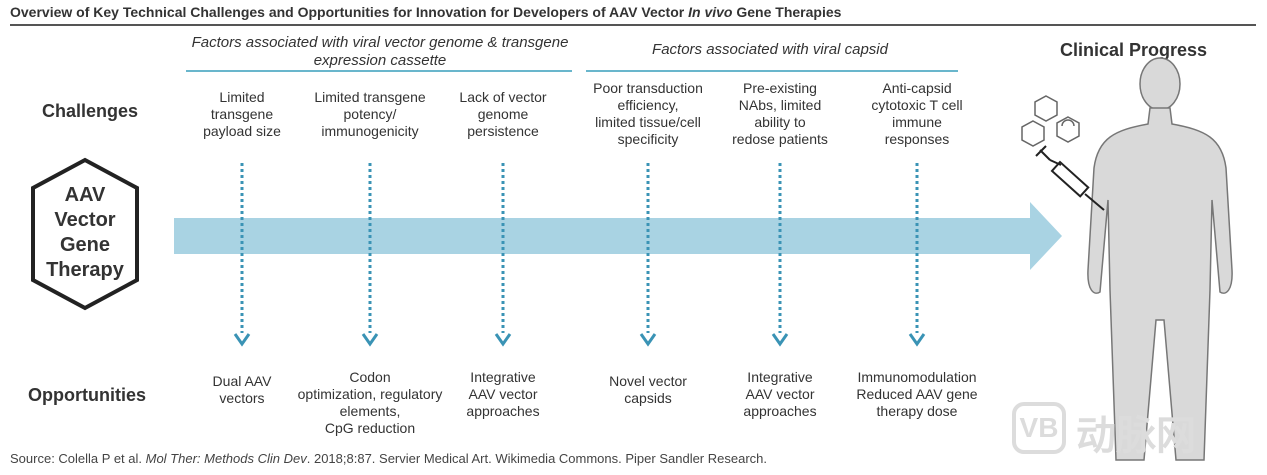  What do you see at coordinates (633, 25) in the screenshot?
I see `title-divider` at bounding box center [633, 25].